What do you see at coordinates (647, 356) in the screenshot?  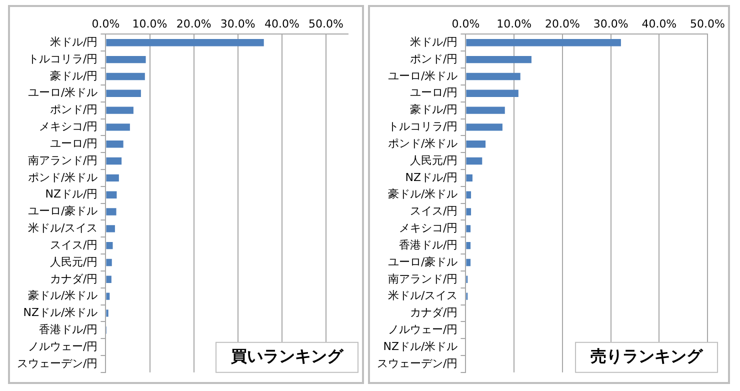 I see `text: 売りランキング` at bounding box center [647, 356].